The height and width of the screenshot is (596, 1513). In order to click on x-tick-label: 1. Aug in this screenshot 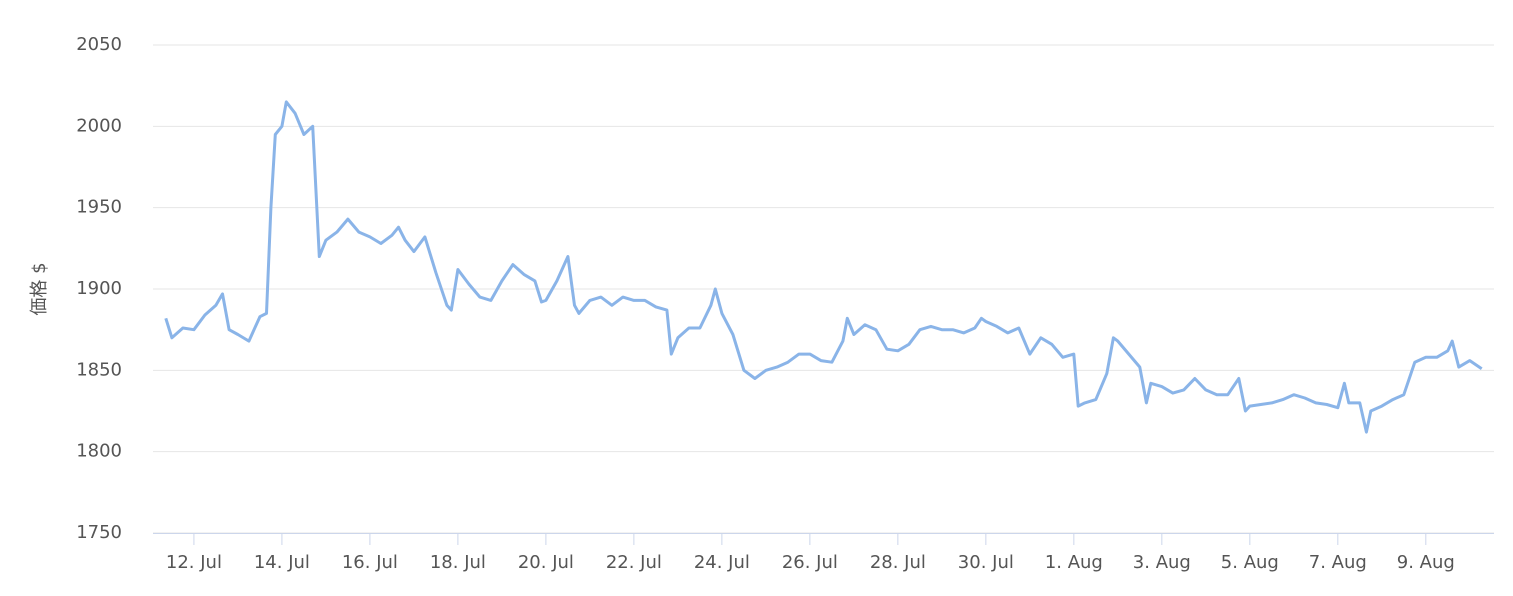, I will do `click(1074, 562)`.